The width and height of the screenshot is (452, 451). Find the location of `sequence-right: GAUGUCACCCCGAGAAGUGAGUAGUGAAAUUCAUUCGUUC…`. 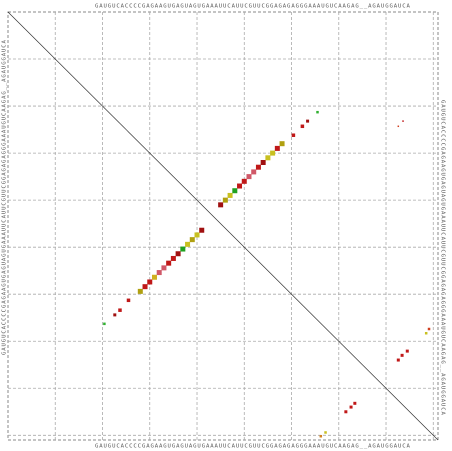

sequence-right: GAUGUCACCCCGAGAAGUGAGUAGUGAAAUUCAUUCGUUC… is located at coordinates (443, 258).